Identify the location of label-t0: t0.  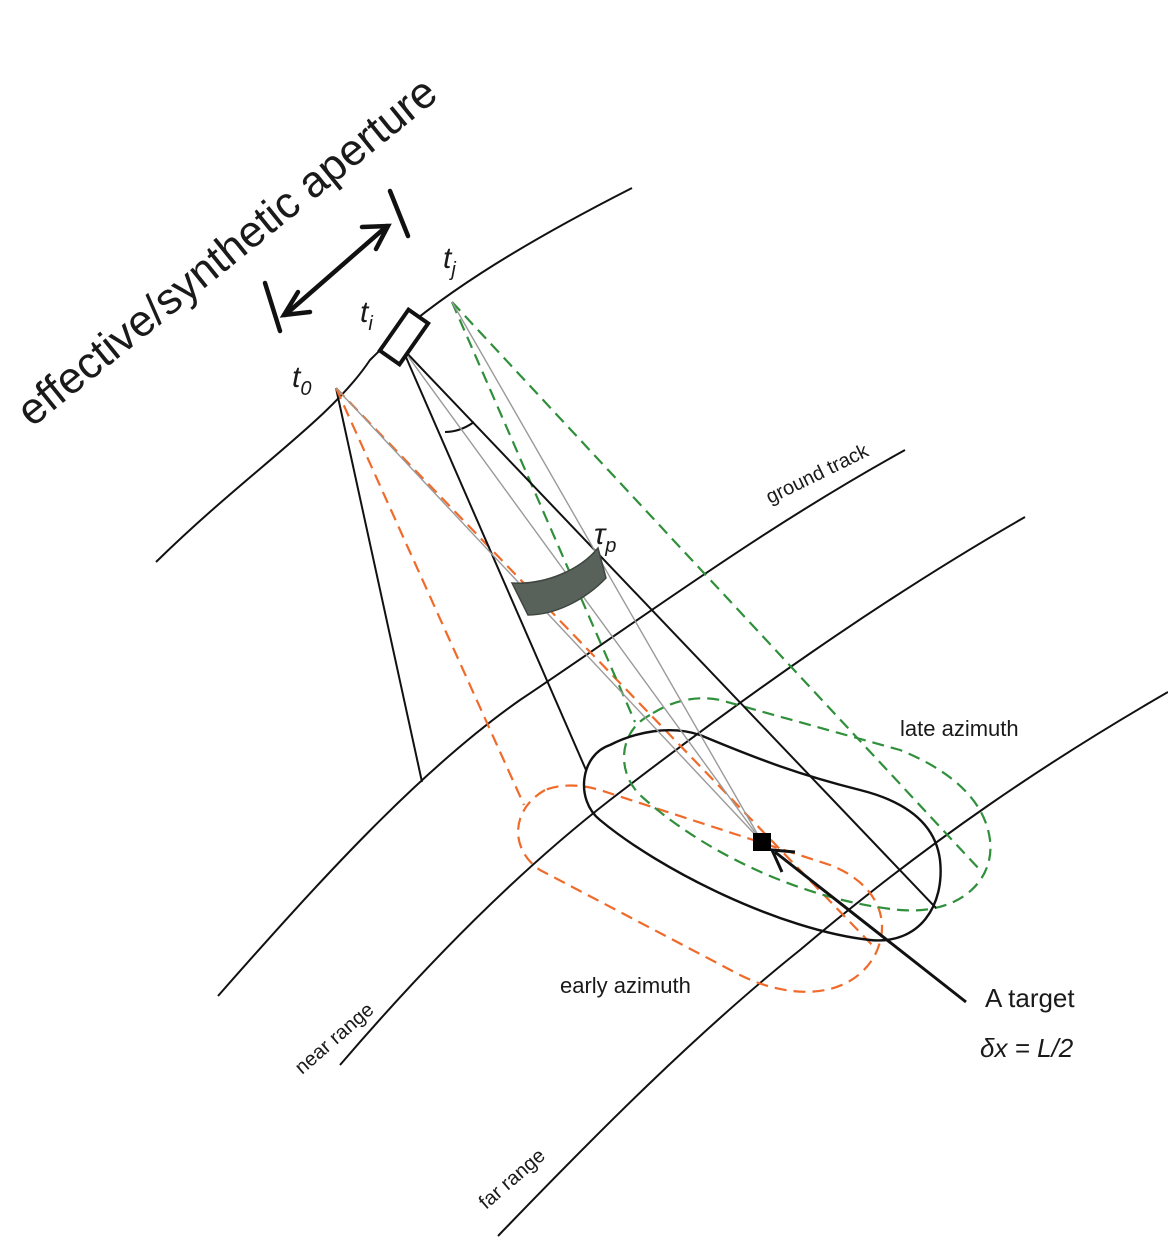
(301, 380).